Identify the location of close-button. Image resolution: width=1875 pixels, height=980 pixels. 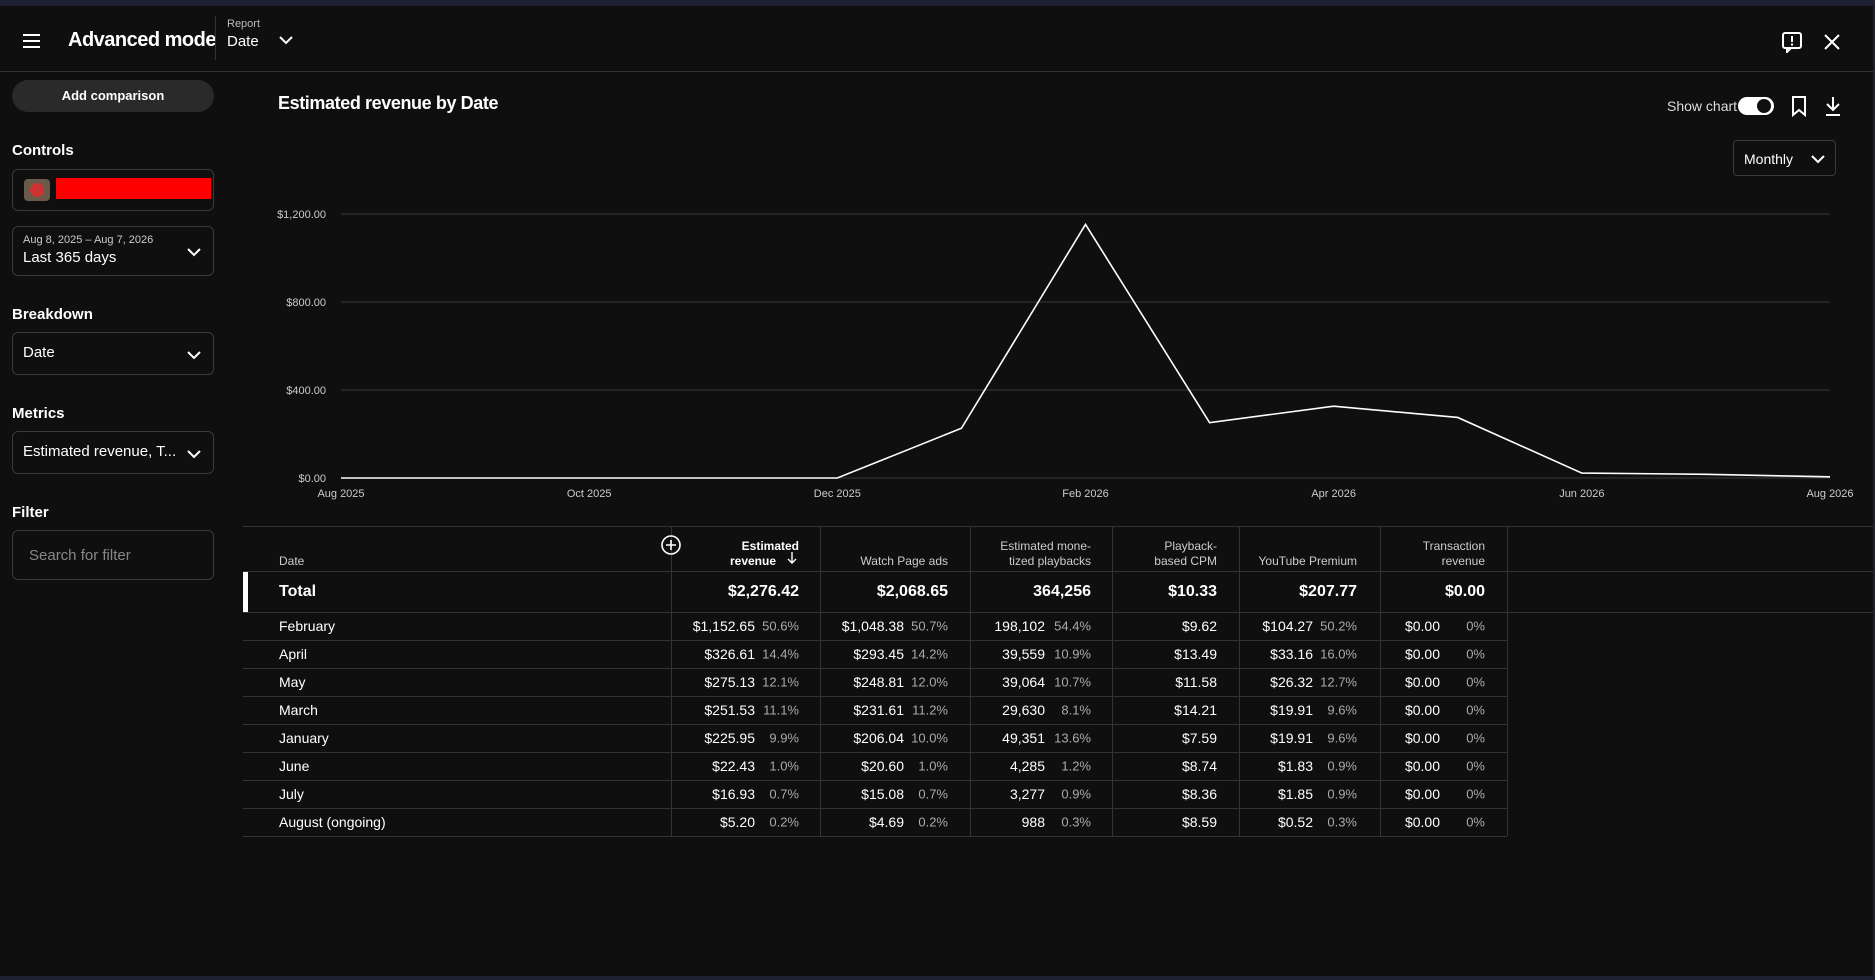
(1832, 42).